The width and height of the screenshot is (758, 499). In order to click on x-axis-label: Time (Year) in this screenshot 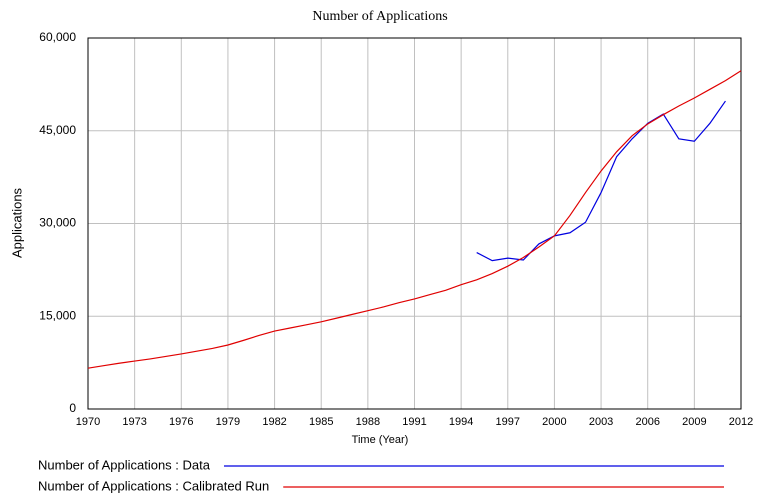, I will do `click(380, 440)`.